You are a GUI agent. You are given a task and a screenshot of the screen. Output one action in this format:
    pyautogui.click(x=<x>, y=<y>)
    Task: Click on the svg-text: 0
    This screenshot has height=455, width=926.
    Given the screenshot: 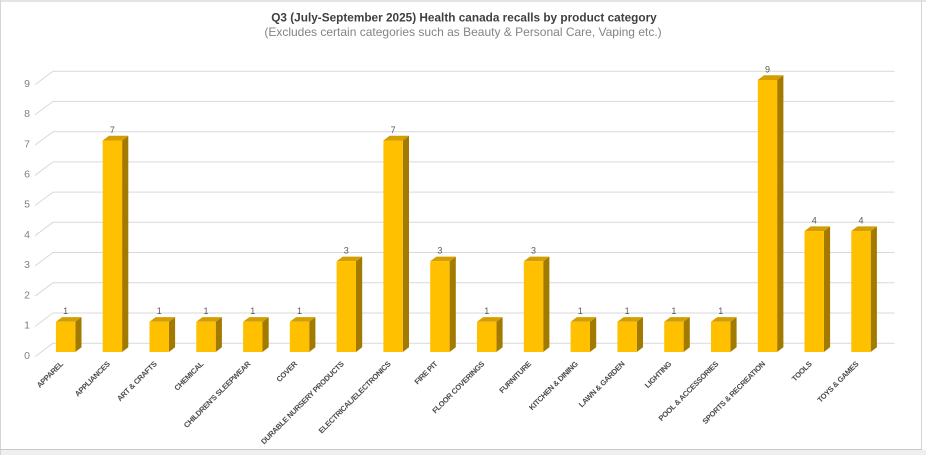 What is the action you would take?
    pyautogui.click(x=27, y=356)
    